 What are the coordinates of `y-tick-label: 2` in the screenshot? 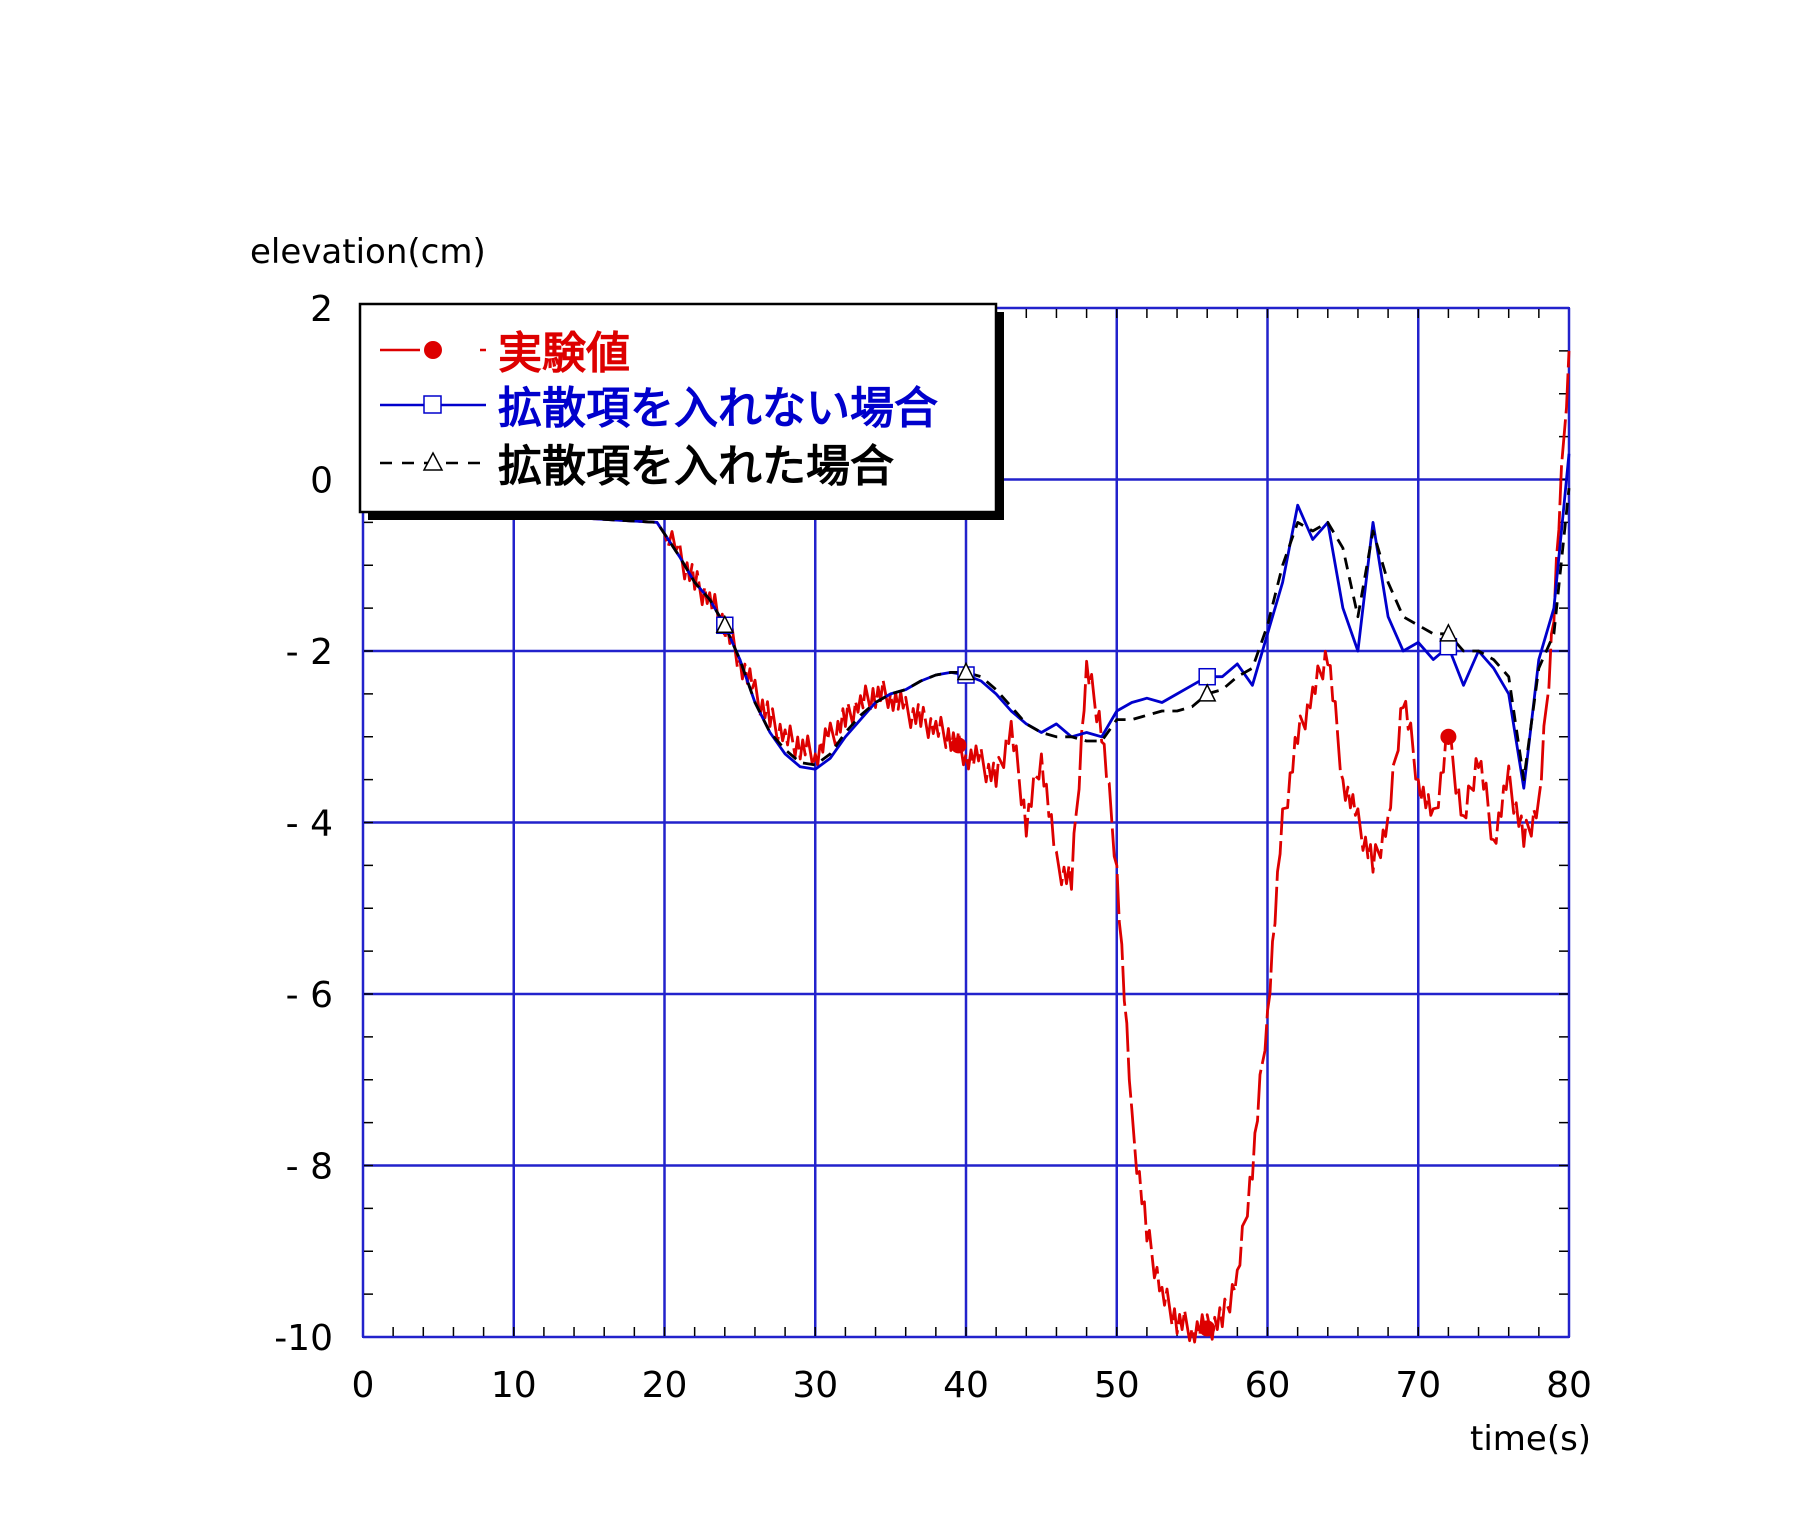 It's located at (321, 309).